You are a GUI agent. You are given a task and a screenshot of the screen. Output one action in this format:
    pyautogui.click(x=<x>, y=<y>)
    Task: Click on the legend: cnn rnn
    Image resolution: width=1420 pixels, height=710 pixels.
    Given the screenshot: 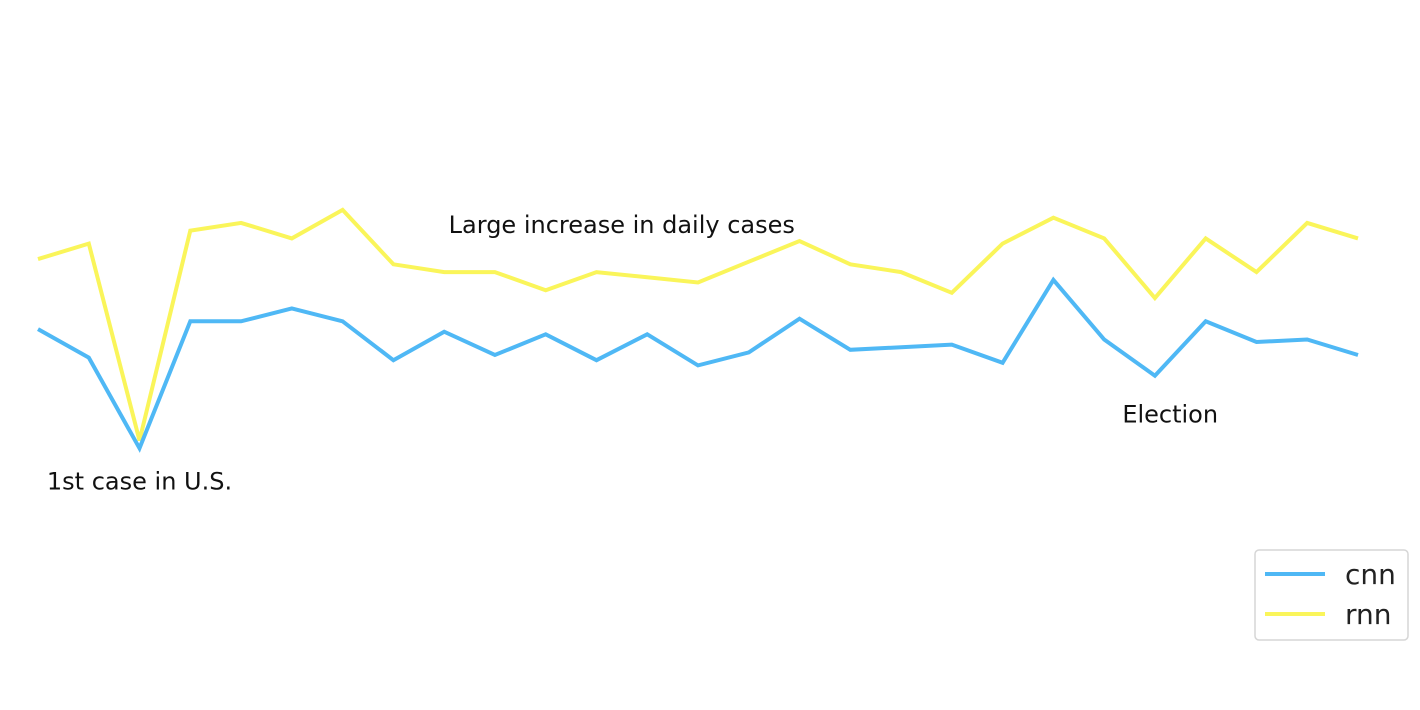 What is the action you would take?
    pyautogui.click(x=1331, y=595)
    